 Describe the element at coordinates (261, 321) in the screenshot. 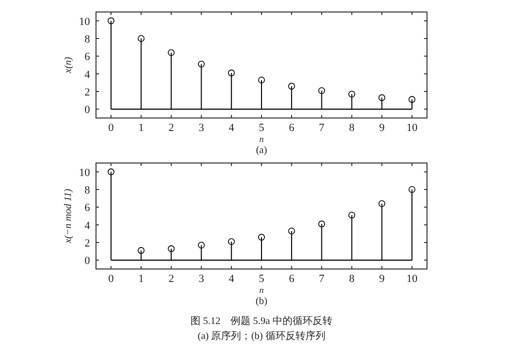

I see `caption: 图 5.12 例题 5.9a 中的循环反转` at that location.